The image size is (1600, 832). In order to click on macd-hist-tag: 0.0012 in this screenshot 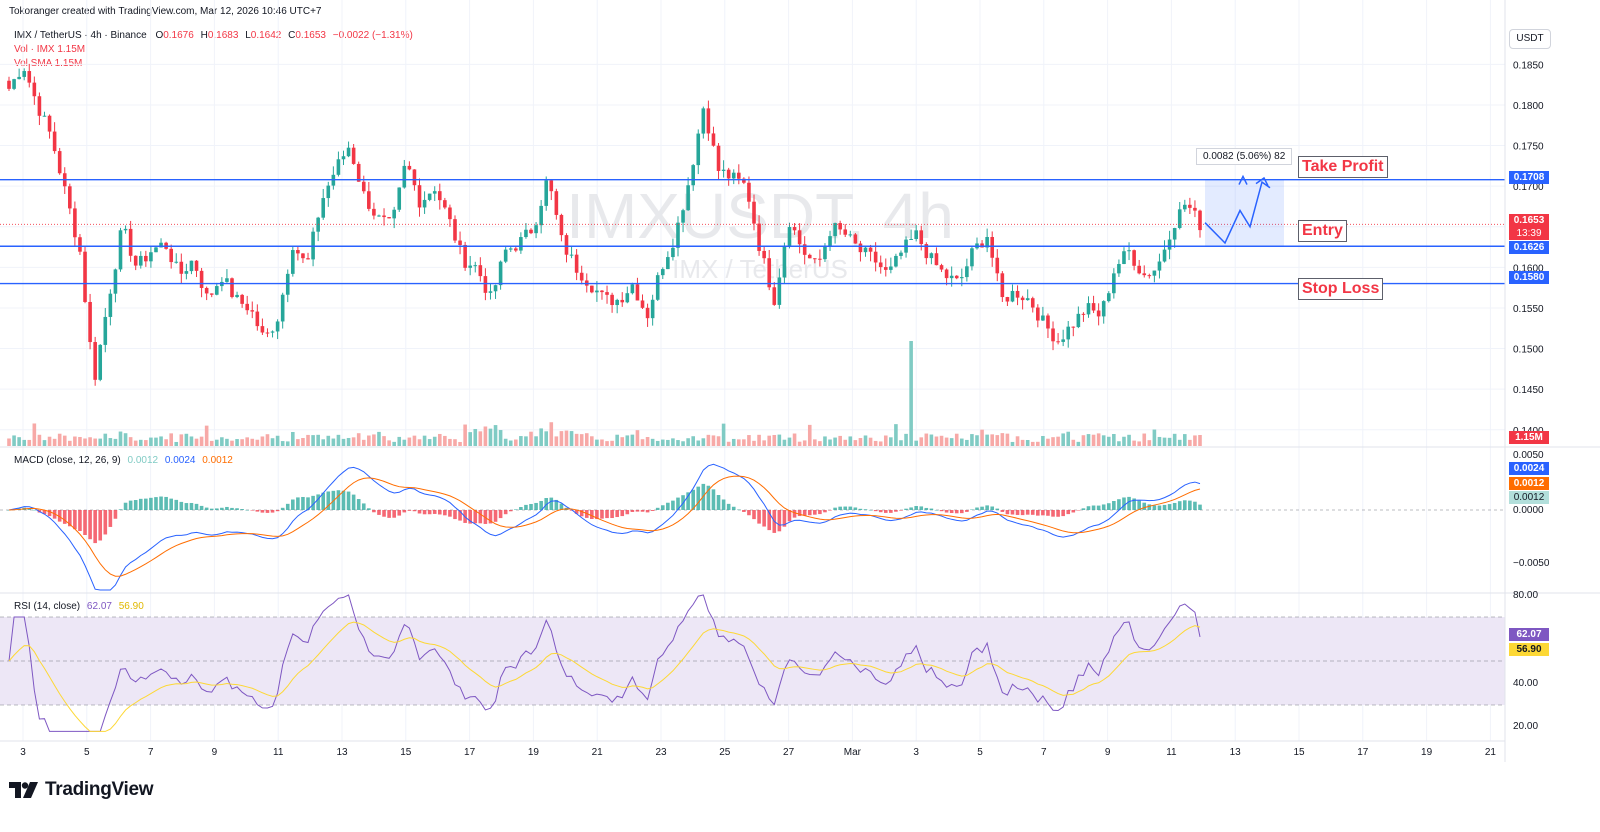, I will do `click(1529, 497)`.